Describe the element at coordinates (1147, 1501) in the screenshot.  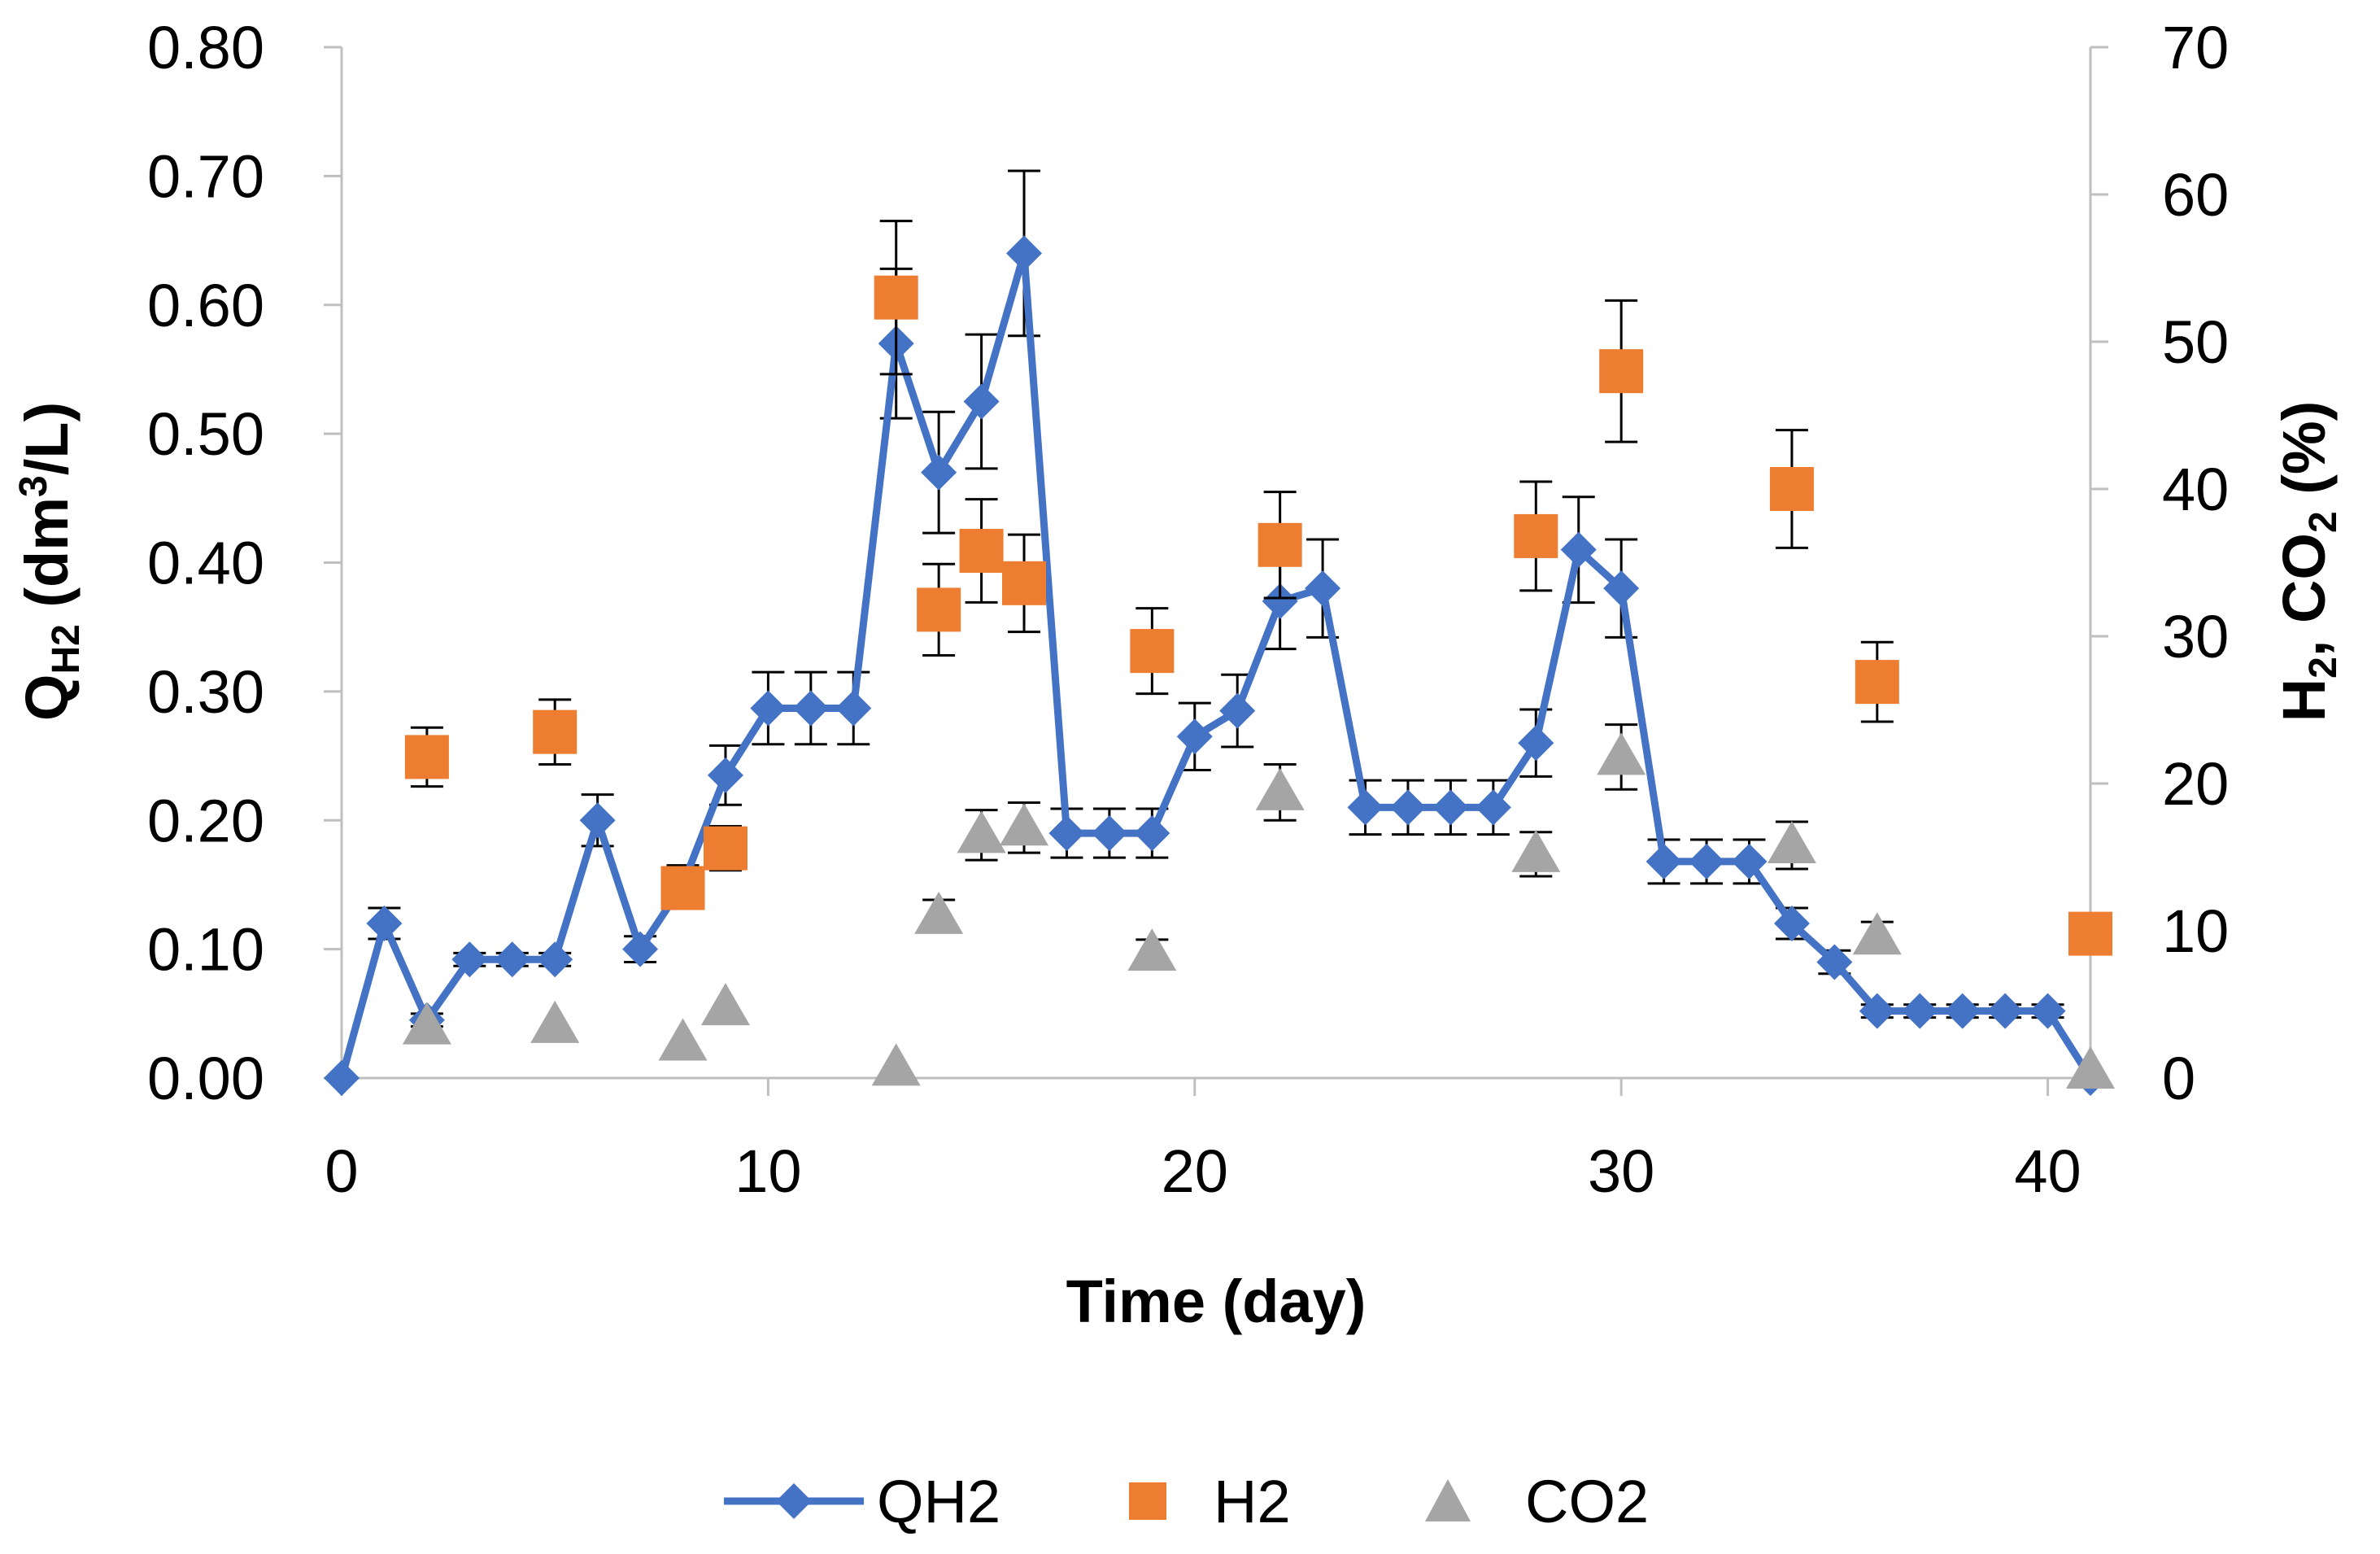
I see `legend-marker-h2` at that location.